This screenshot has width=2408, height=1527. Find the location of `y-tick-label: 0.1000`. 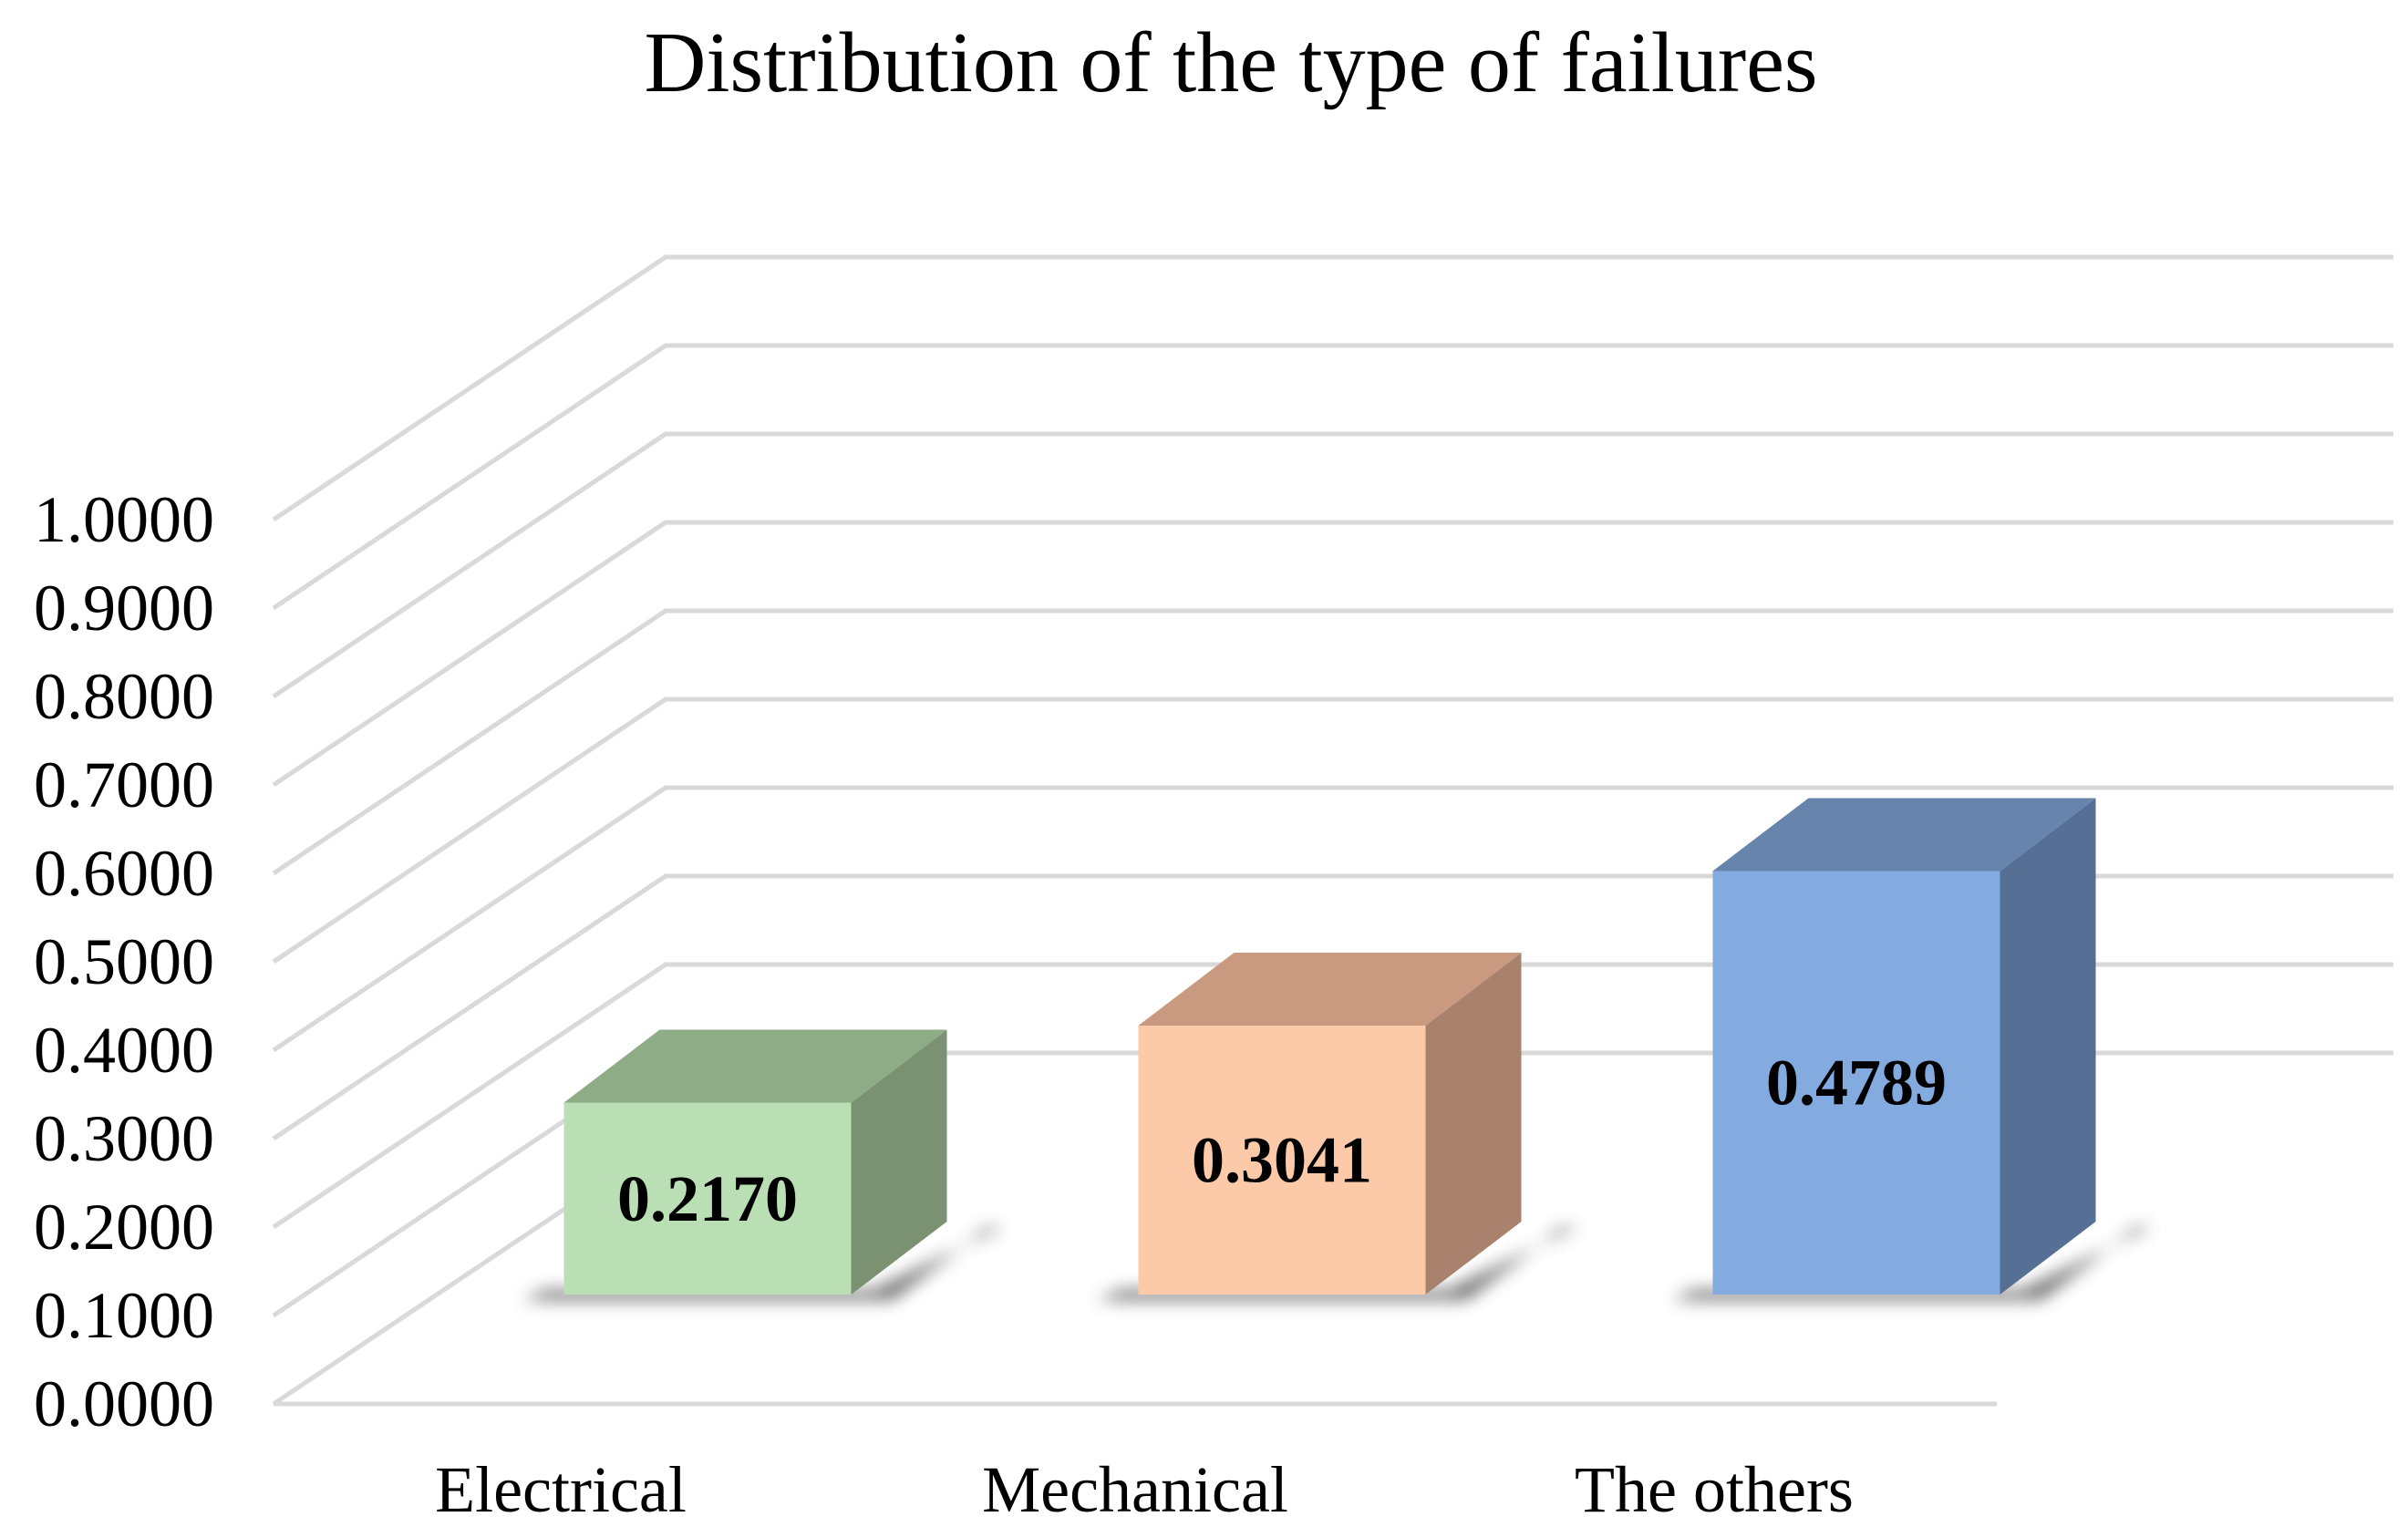

y-tick-label: 0.1000 is located at coordinates (124, 1315).